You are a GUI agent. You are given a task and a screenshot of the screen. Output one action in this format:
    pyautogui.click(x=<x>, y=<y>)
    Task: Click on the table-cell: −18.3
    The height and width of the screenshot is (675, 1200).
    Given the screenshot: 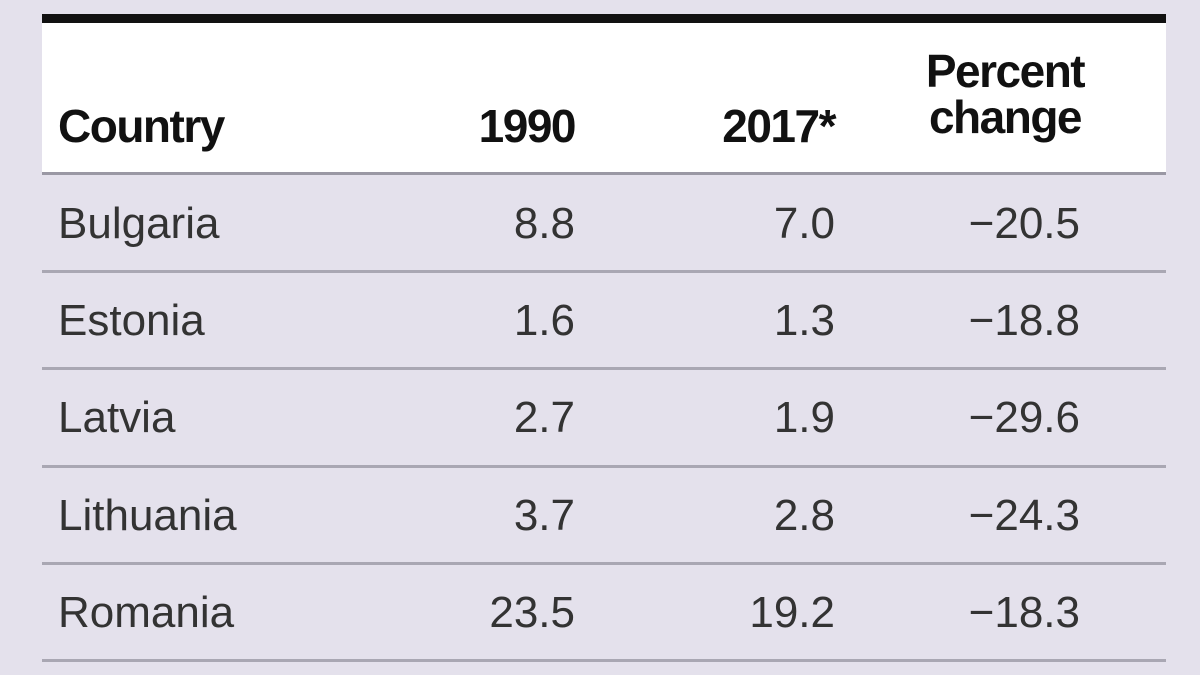 What is the action you would take?
    pyautogui.click(x=1024, y=612)
    